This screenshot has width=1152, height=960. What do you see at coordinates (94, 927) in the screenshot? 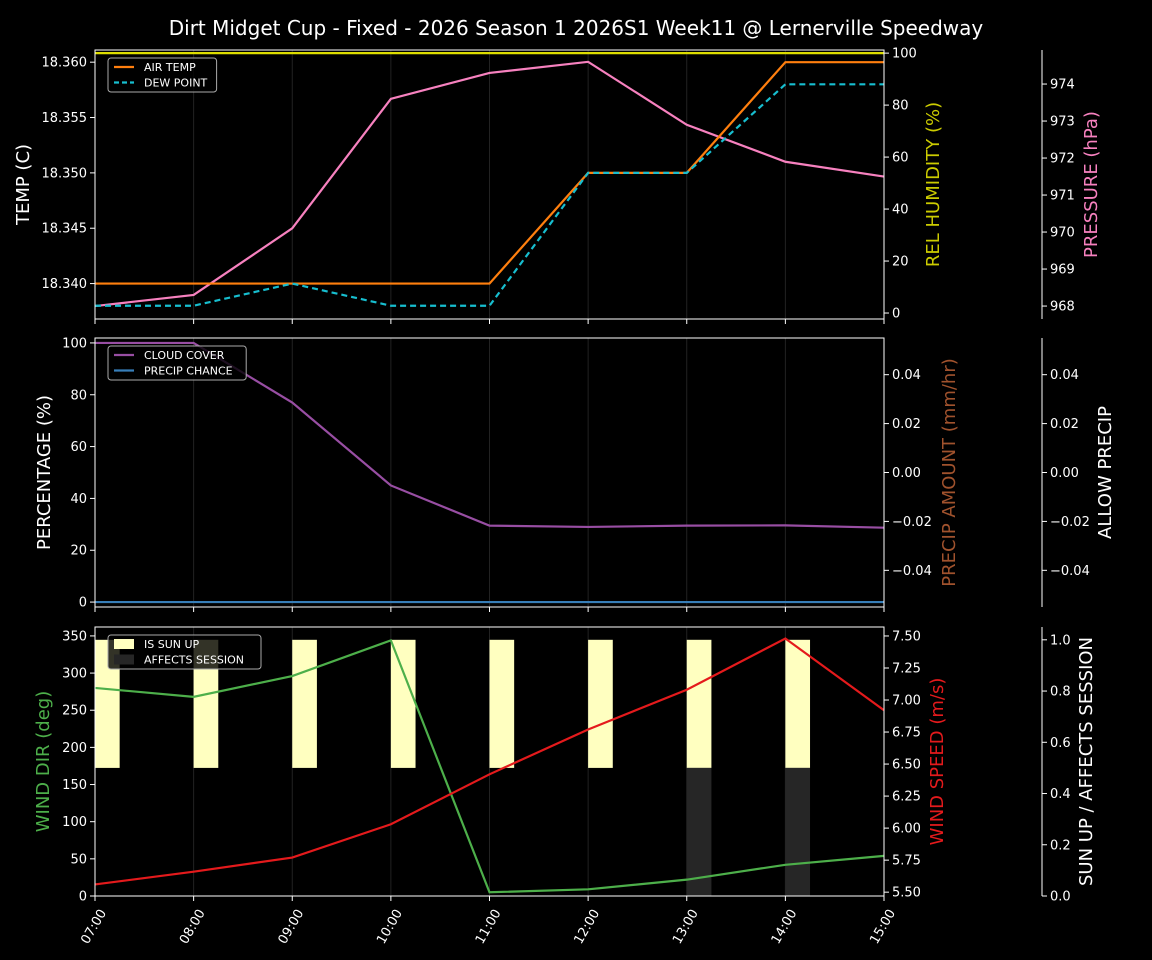
I see `x-tick-label: 07:00` at bounding box center [94, 927].